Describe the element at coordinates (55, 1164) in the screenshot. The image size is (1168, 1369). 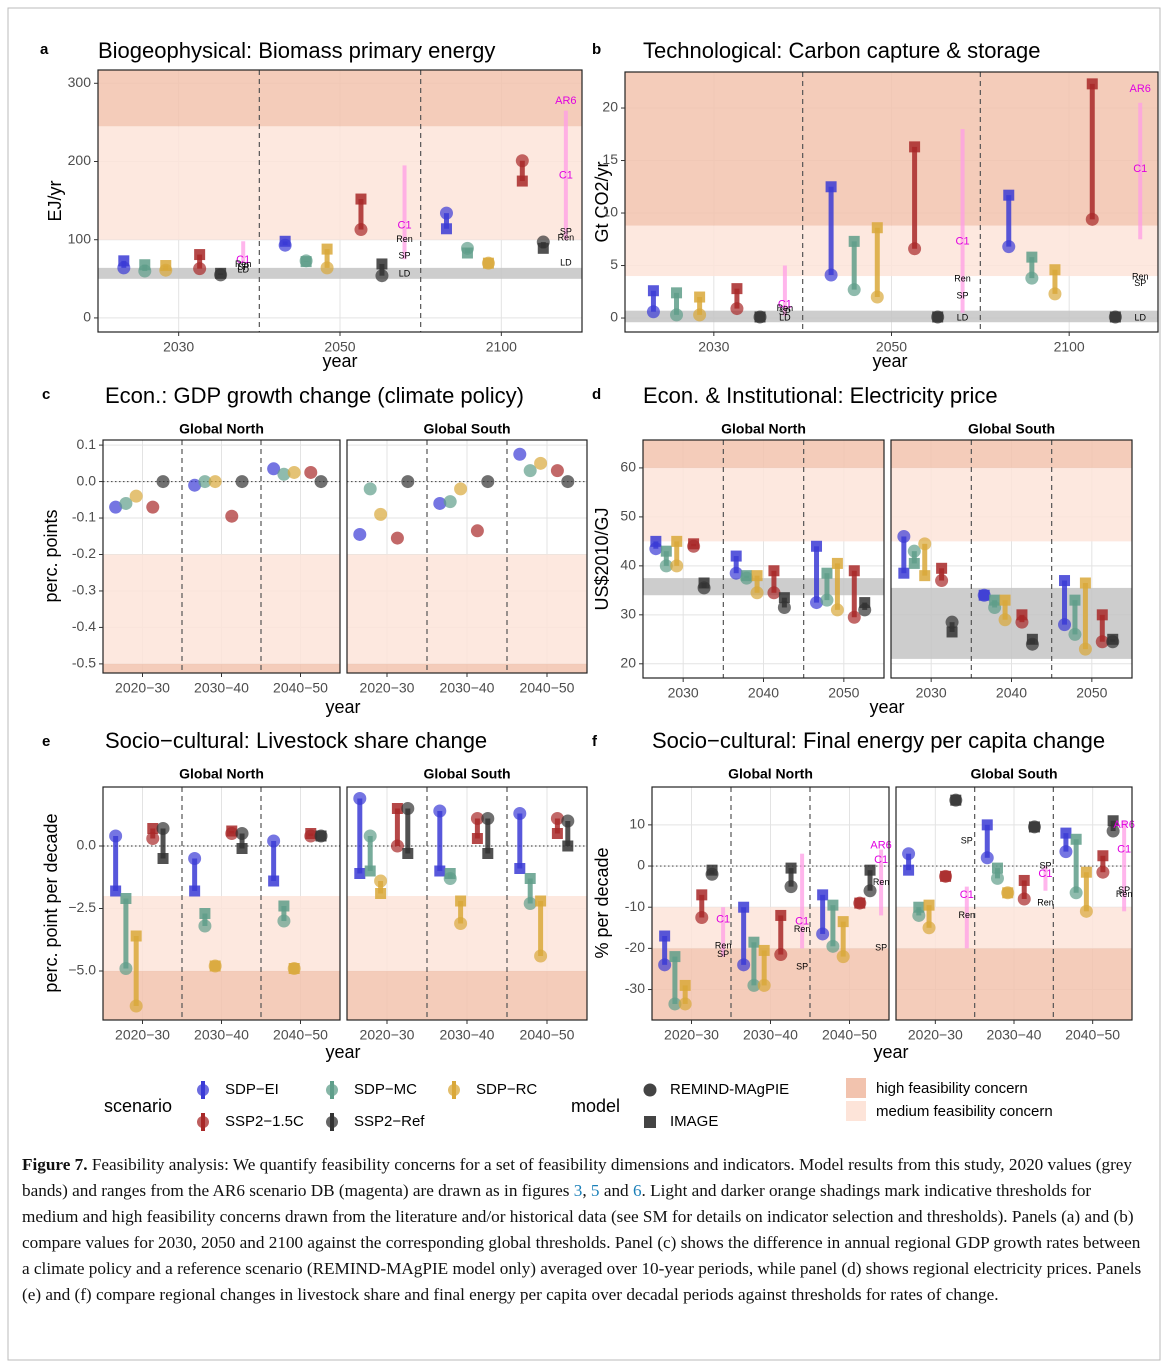
I see `caption-label: Figure 7.` at that location.